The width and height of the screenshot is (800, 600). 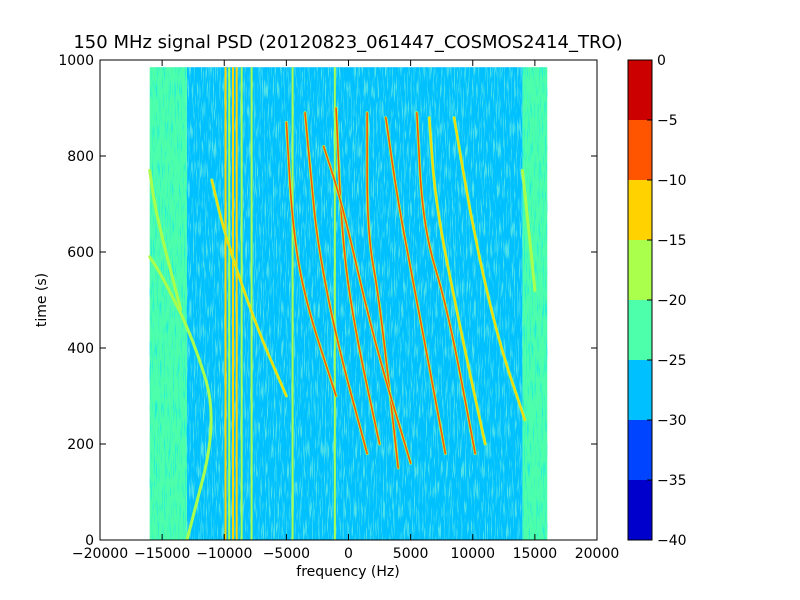 What do you see at coordinates (162, 554) in the screenshot?
I see `x-tick-label: −15000` at bounding box center [162, 554].